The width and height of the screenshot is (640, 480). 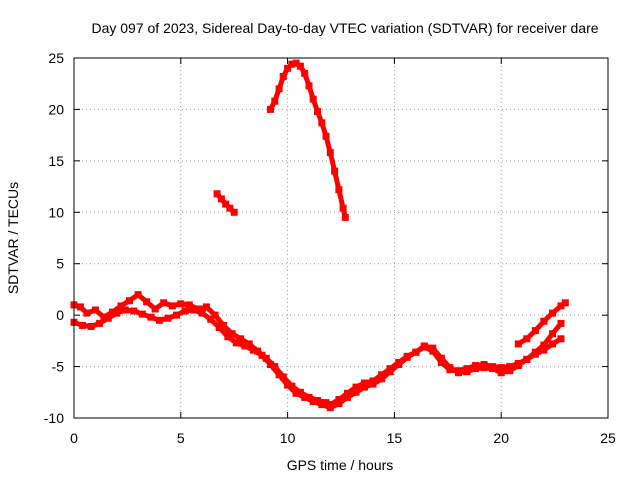 What do you see at coordinates (58, 367) in the screenshot?
I see `y-tick-label: -5` at bounding box center [58, 367].